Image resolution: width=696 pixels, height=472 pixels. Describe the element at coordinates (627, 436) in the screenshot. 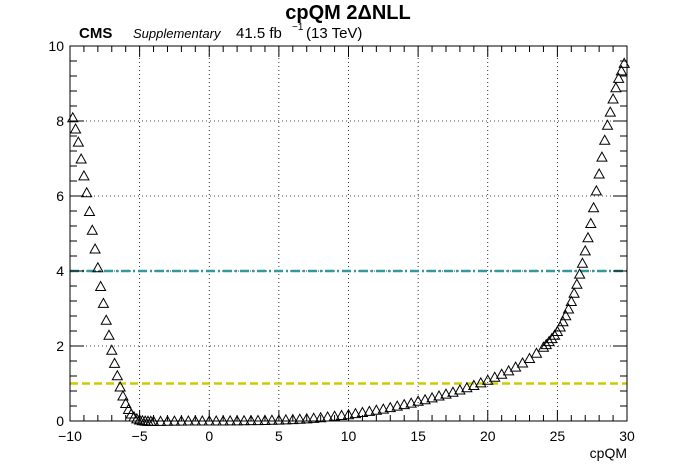

I see `x-tick-label: 30` at that location.